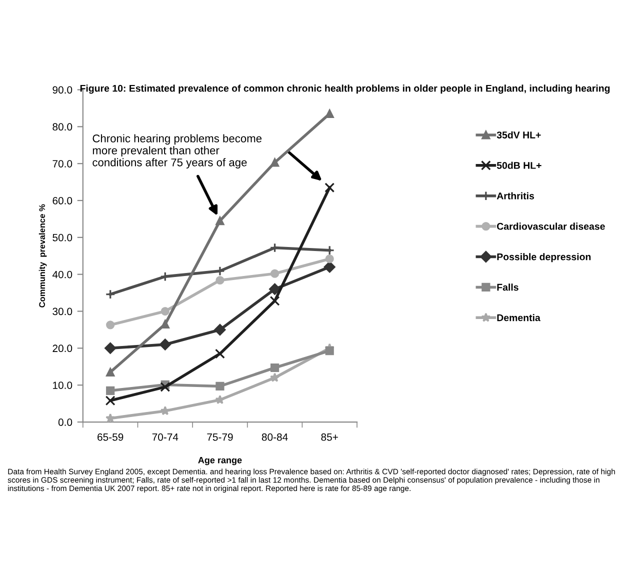 This screenshot has height=568, width=633. I want to click on legend-label: 50dB HL+, so click(519, 165).